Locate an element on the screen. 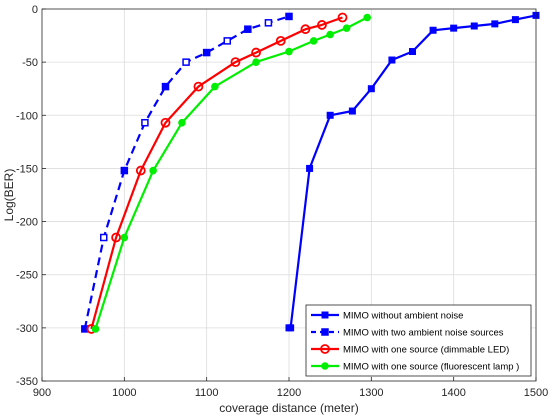 The height and width of the screenshot is (416, 550). legend-label: MIMO with two ambient noise sources is located at coordinates (423, 333).